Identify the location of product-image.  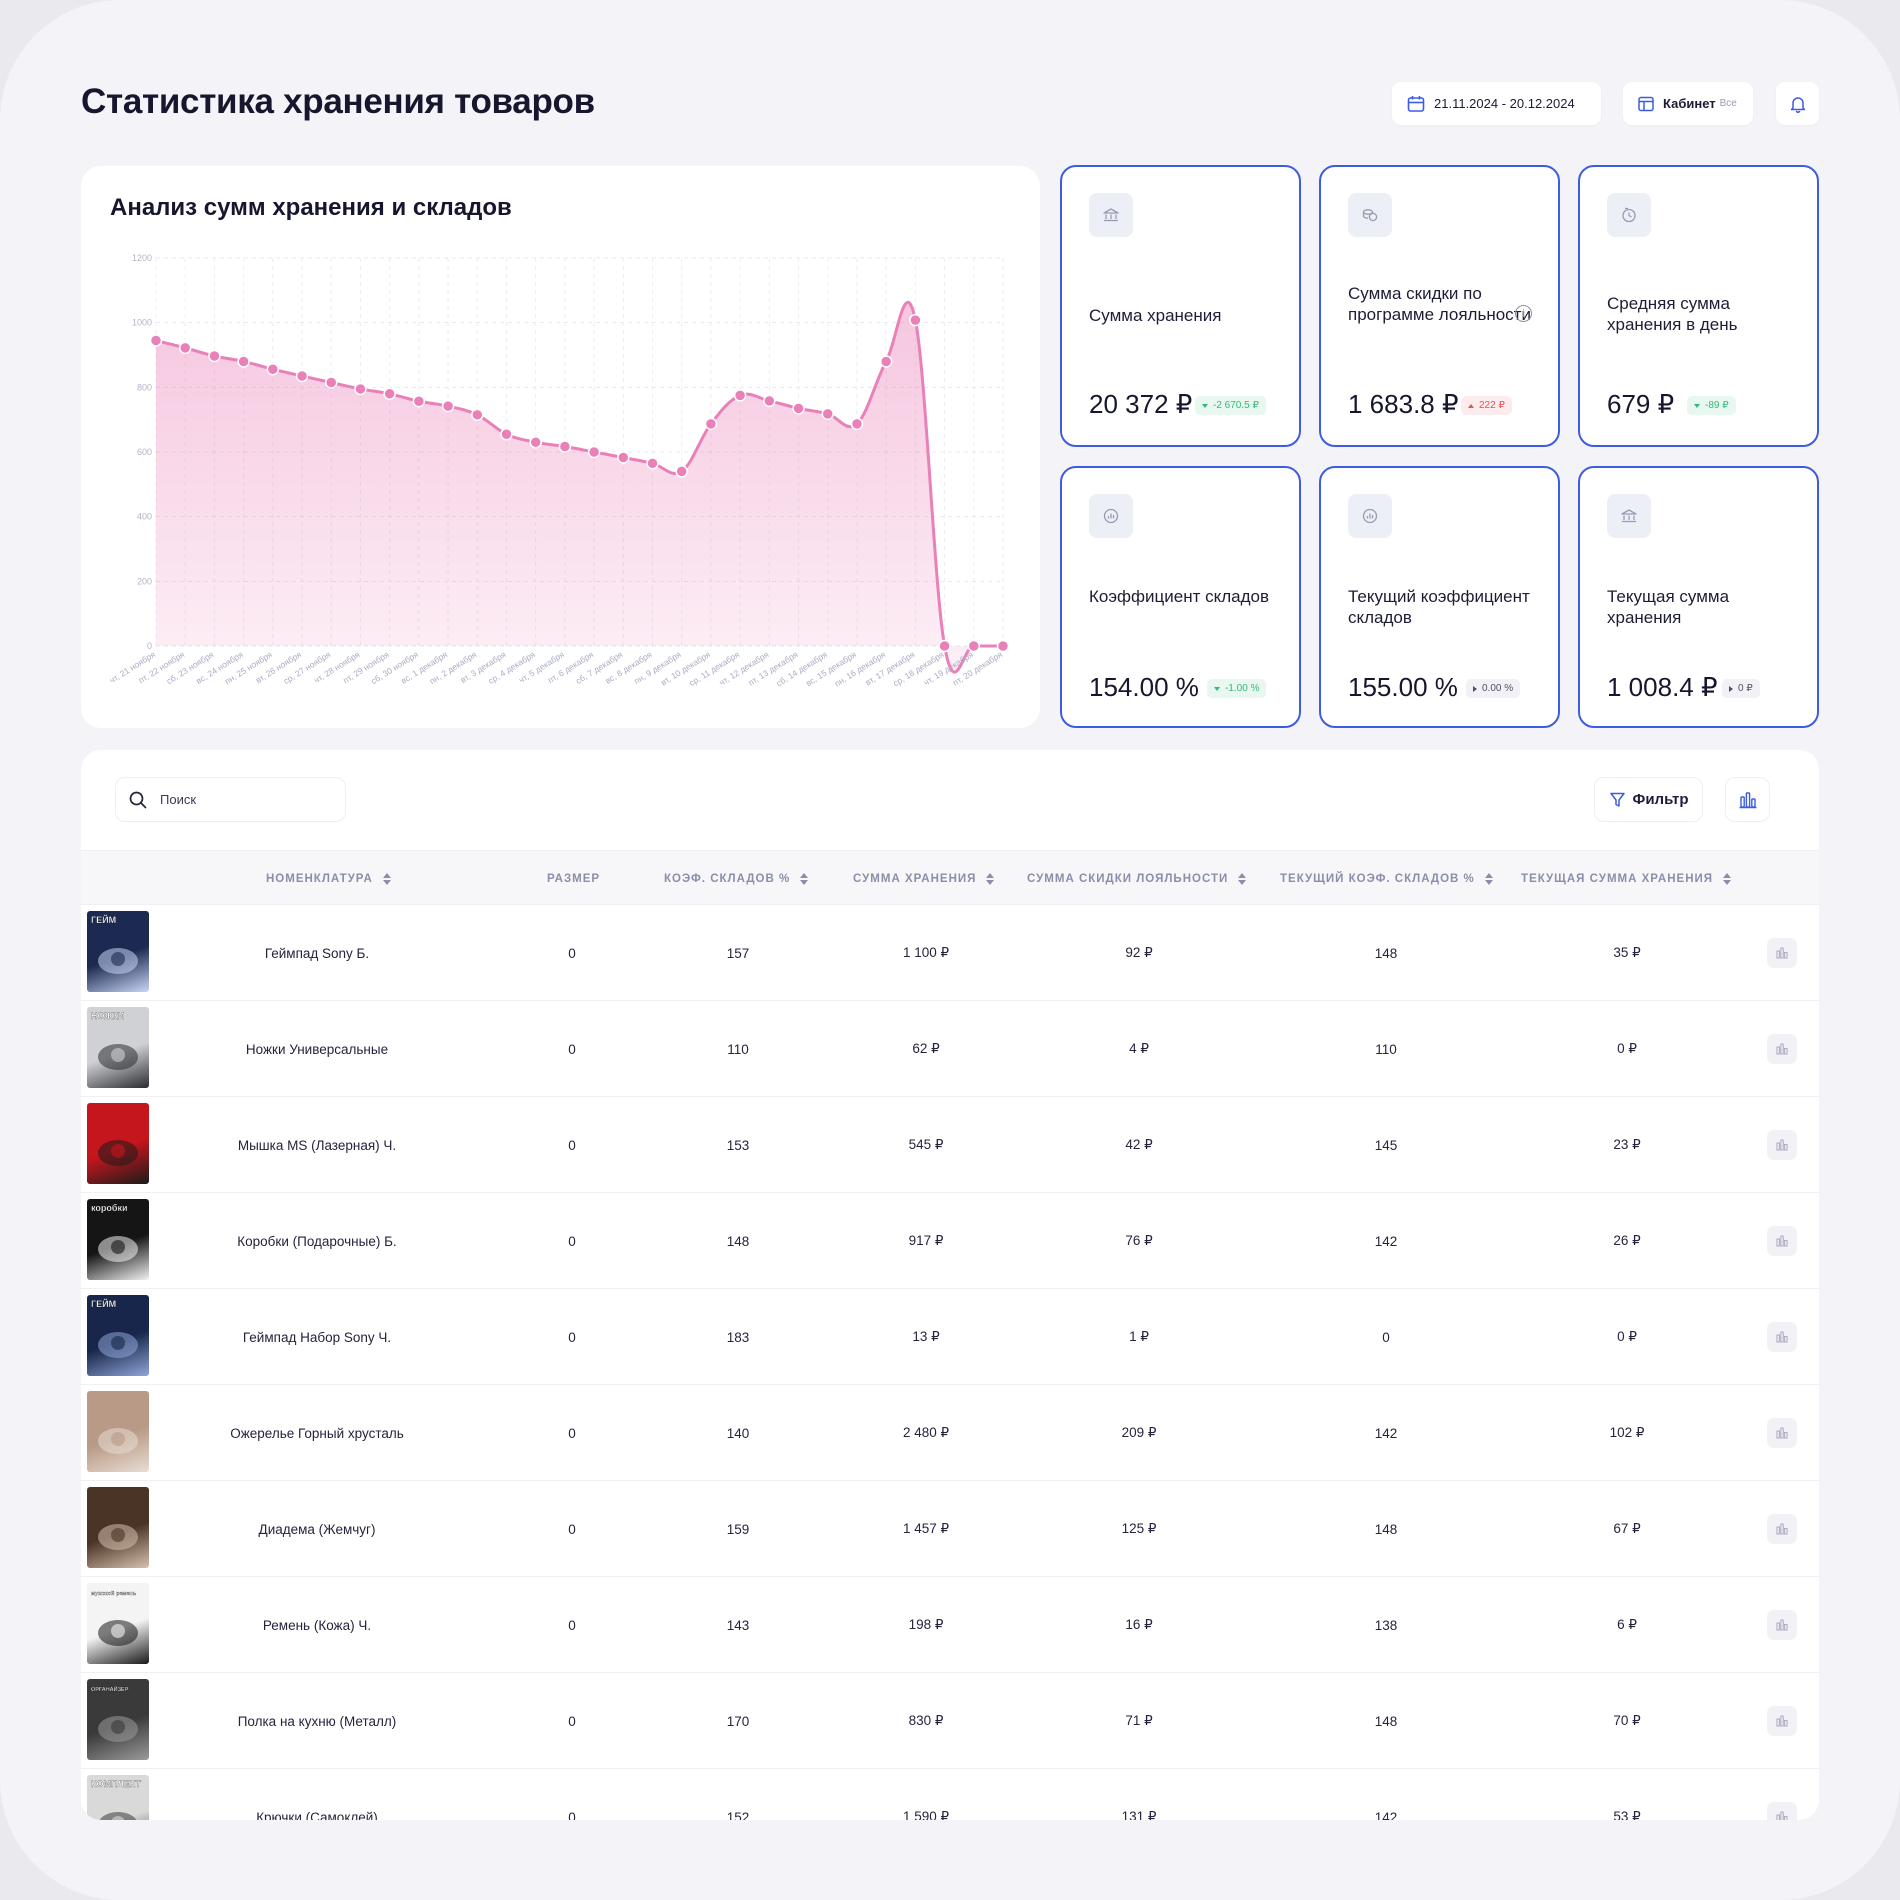
(118, 1441).